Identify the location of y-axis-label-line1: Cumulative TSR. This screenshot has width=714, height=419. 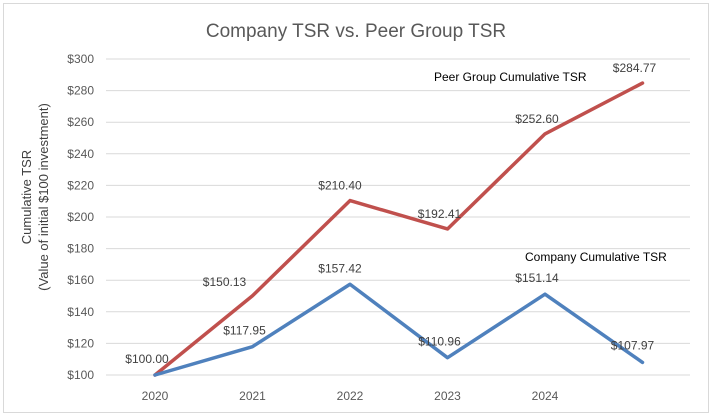
(26, 197).